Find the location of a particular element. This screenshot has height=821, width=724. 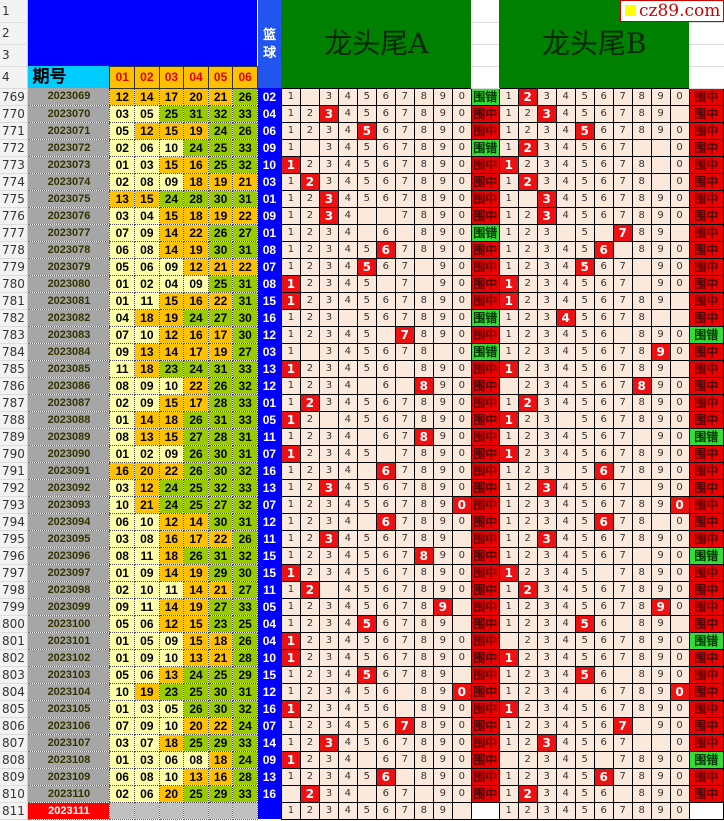

red-ball-cell: 30 is located at coordinates (220, 470).